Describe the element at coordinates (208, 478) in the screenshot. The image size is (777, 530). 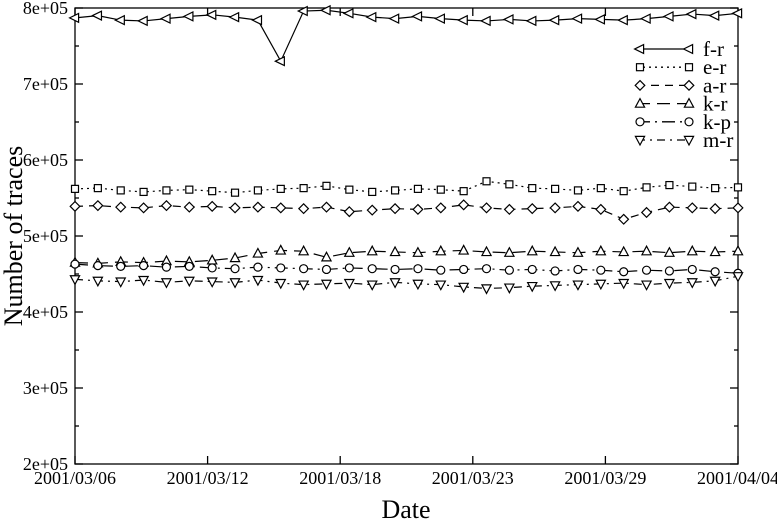
I see `x-tick-label: 2001/03/12` at that location.